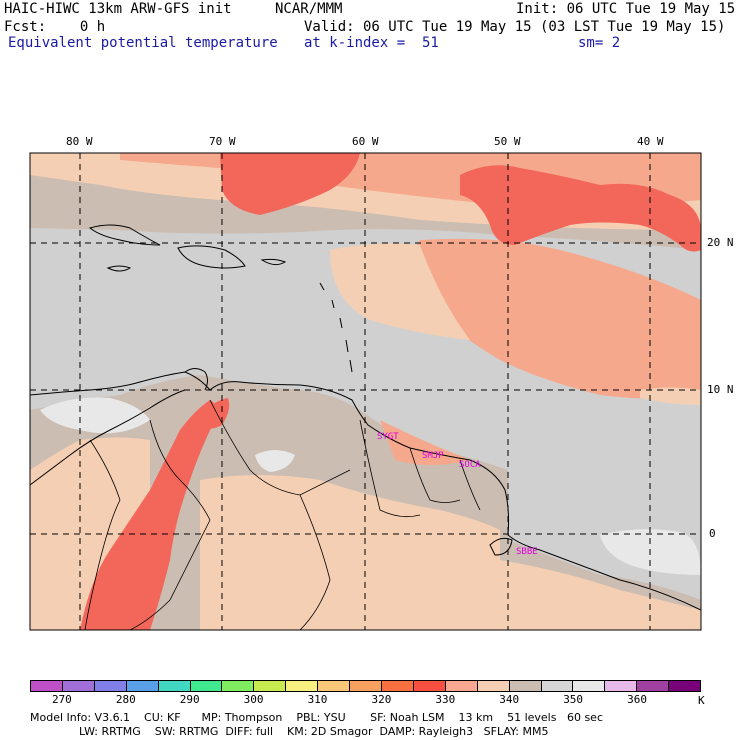  I want to click on field-name: Equivalent potential temperature, so click(143, 43).